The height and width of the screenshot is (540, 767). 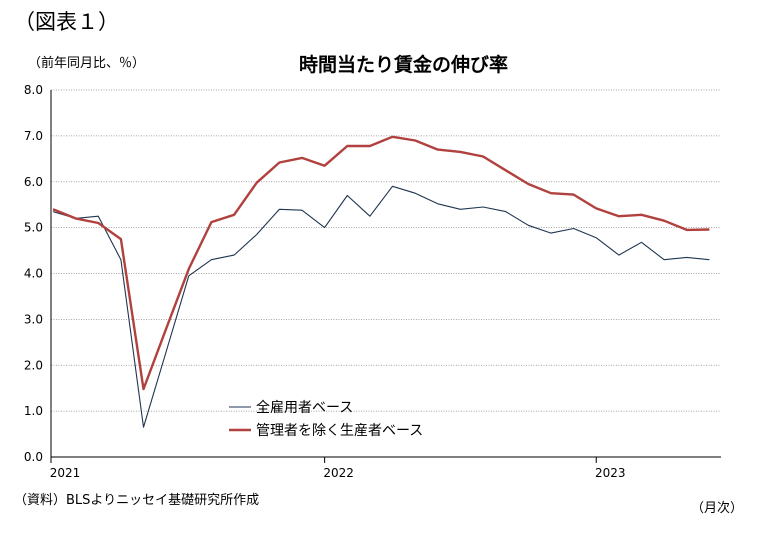 What do you see at coordinates (33, 228) in the screenshot?
I see `y-tick-label: 5.0` at bounding box center [33, 228].